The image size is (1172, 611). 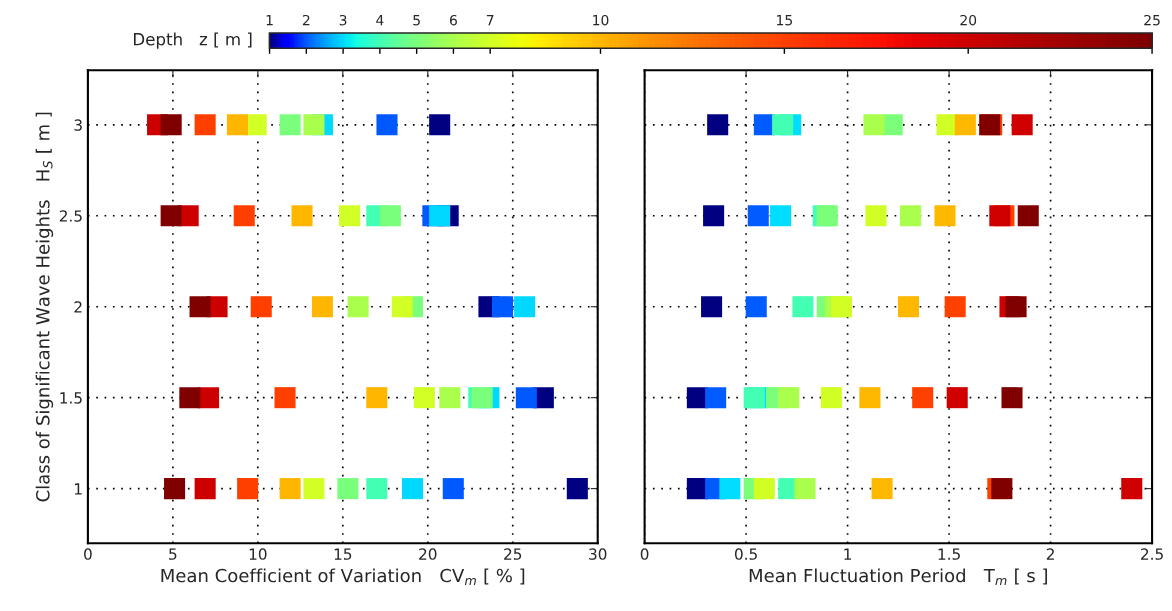 What do you see at coordinates (343, 554) in the screenshot?
I see `x-tick-label: 15` at bounding box center [343, 554].